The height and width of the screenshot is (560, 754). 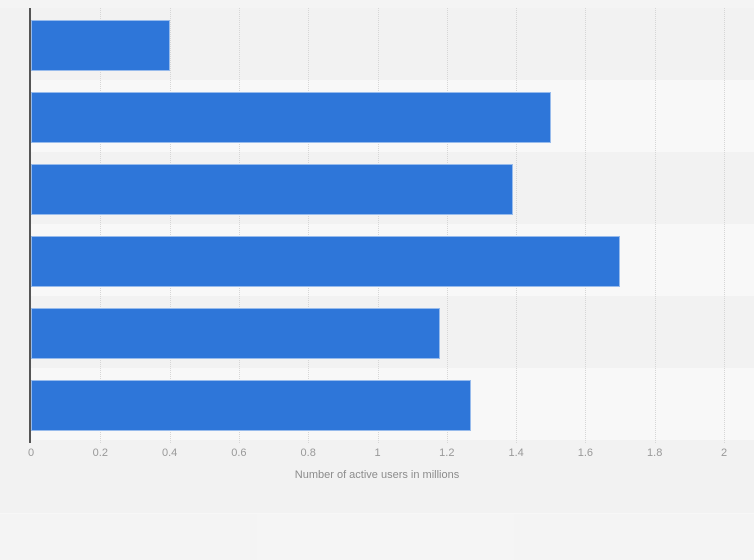 What do you see at coordinates (724, 453) in the screenshot?
I see `x-tick-label-2: 2` at bounding box center [724, 453].